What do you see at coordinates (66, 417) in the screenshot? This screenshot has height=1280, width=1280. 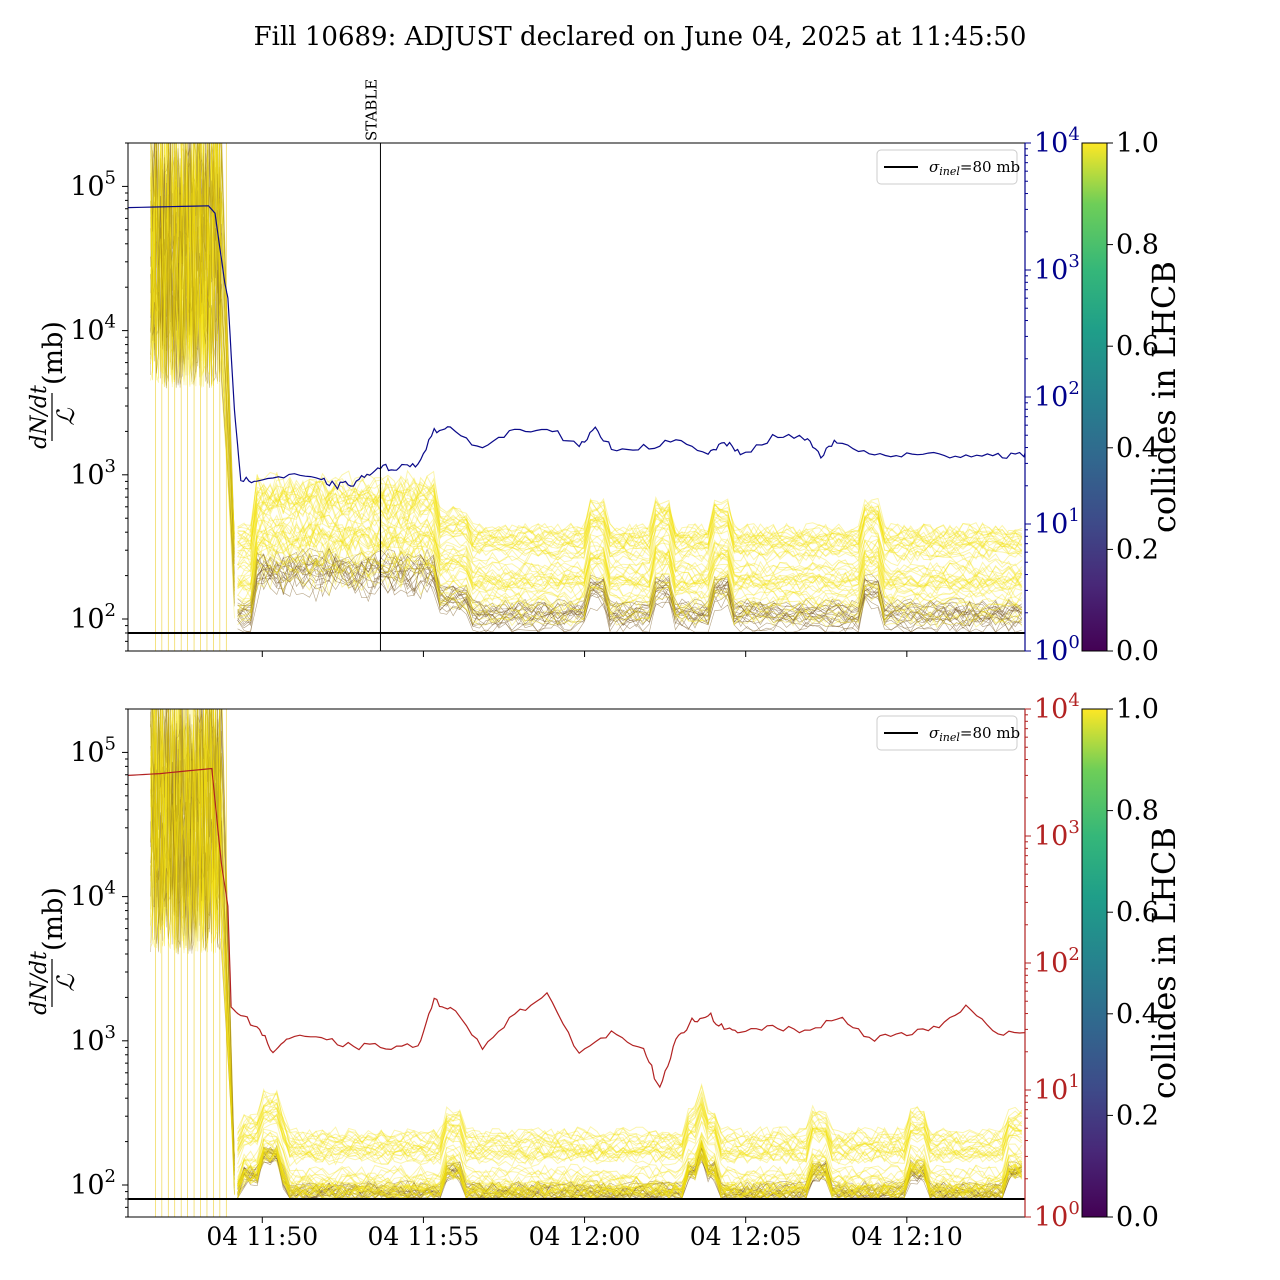 I see `y-label-denominator: ℒ` at bounding box center [66, 417].